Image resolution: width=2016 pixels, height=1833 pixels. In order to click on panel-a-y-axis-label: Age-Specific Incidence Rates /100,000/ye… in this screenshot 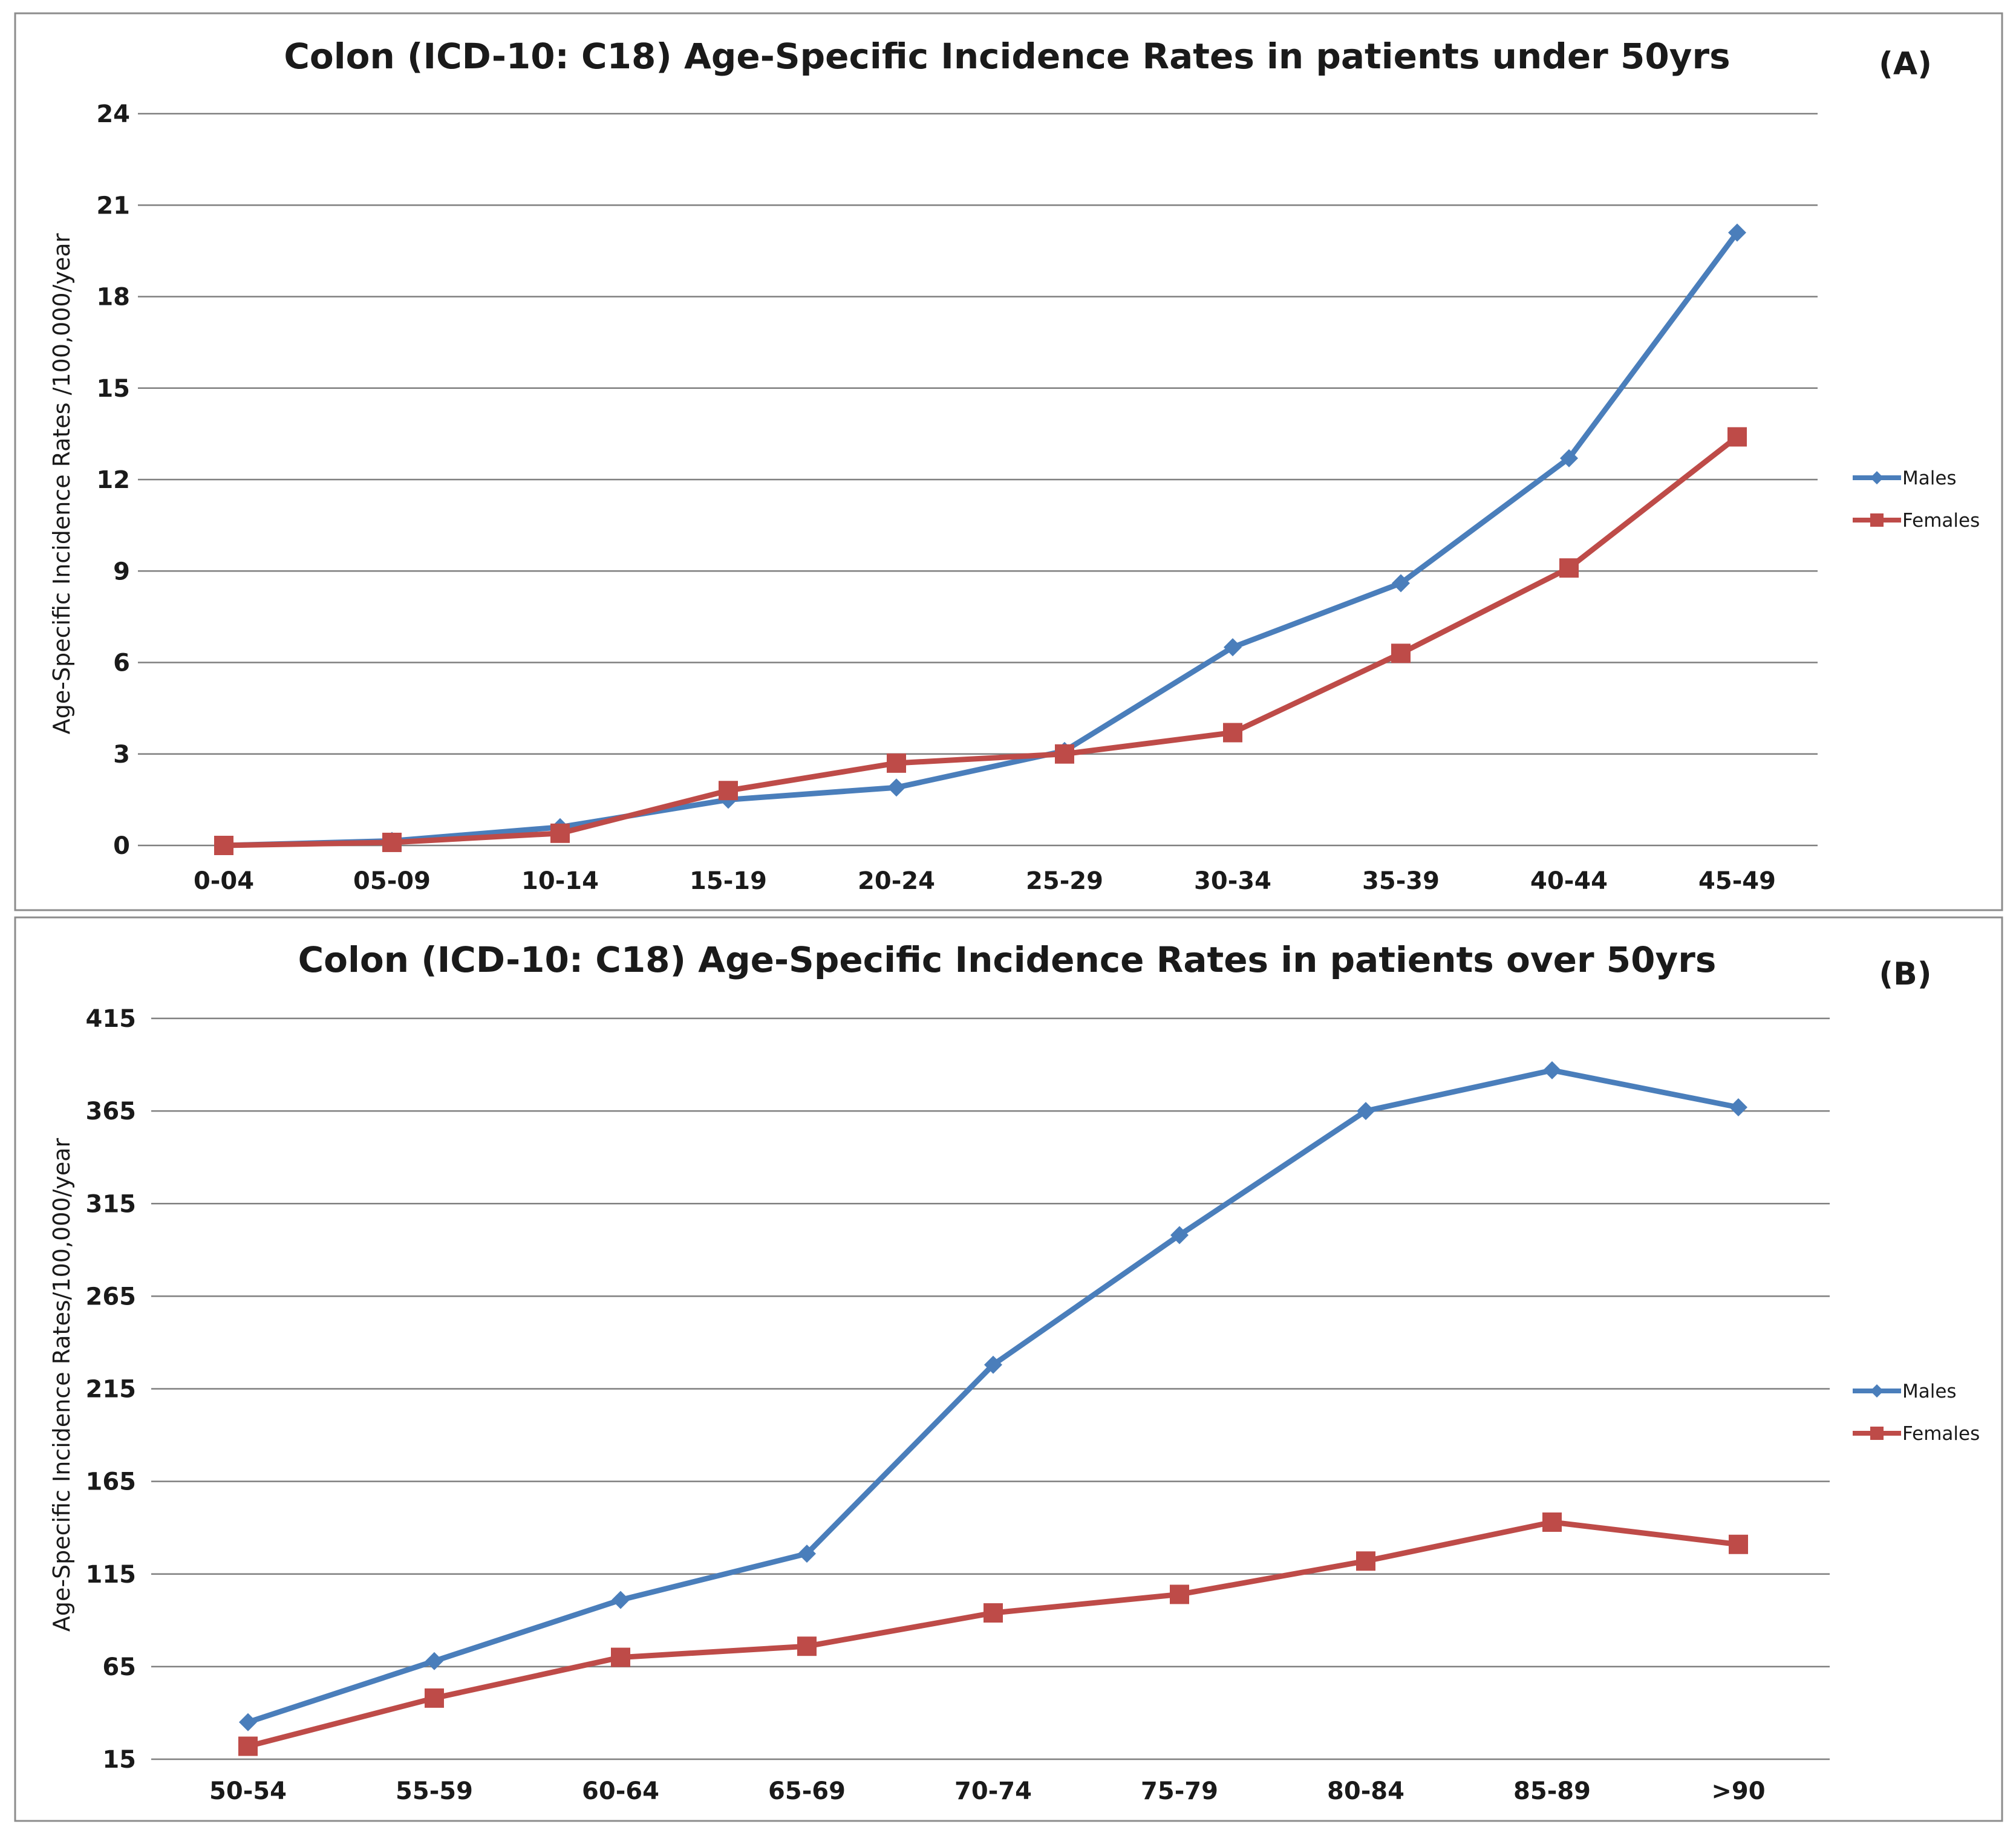, I will do `click(62, 484)`.